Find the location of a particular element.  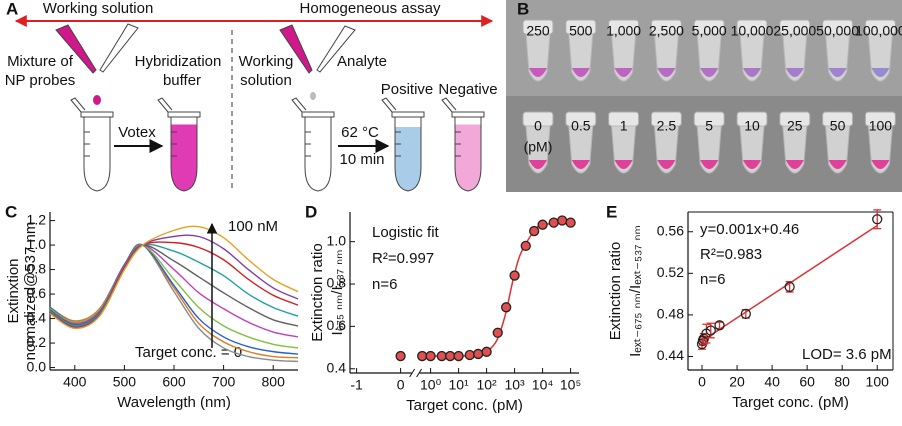

concentration-label: 1,000 is located at coordinates (623, 31).